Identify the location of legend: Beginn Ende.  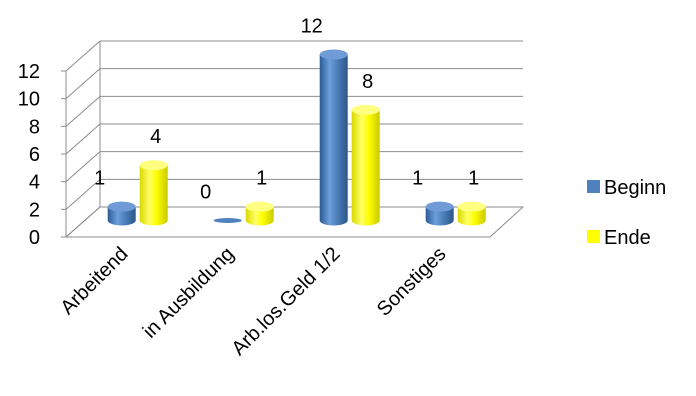
(626, 213).